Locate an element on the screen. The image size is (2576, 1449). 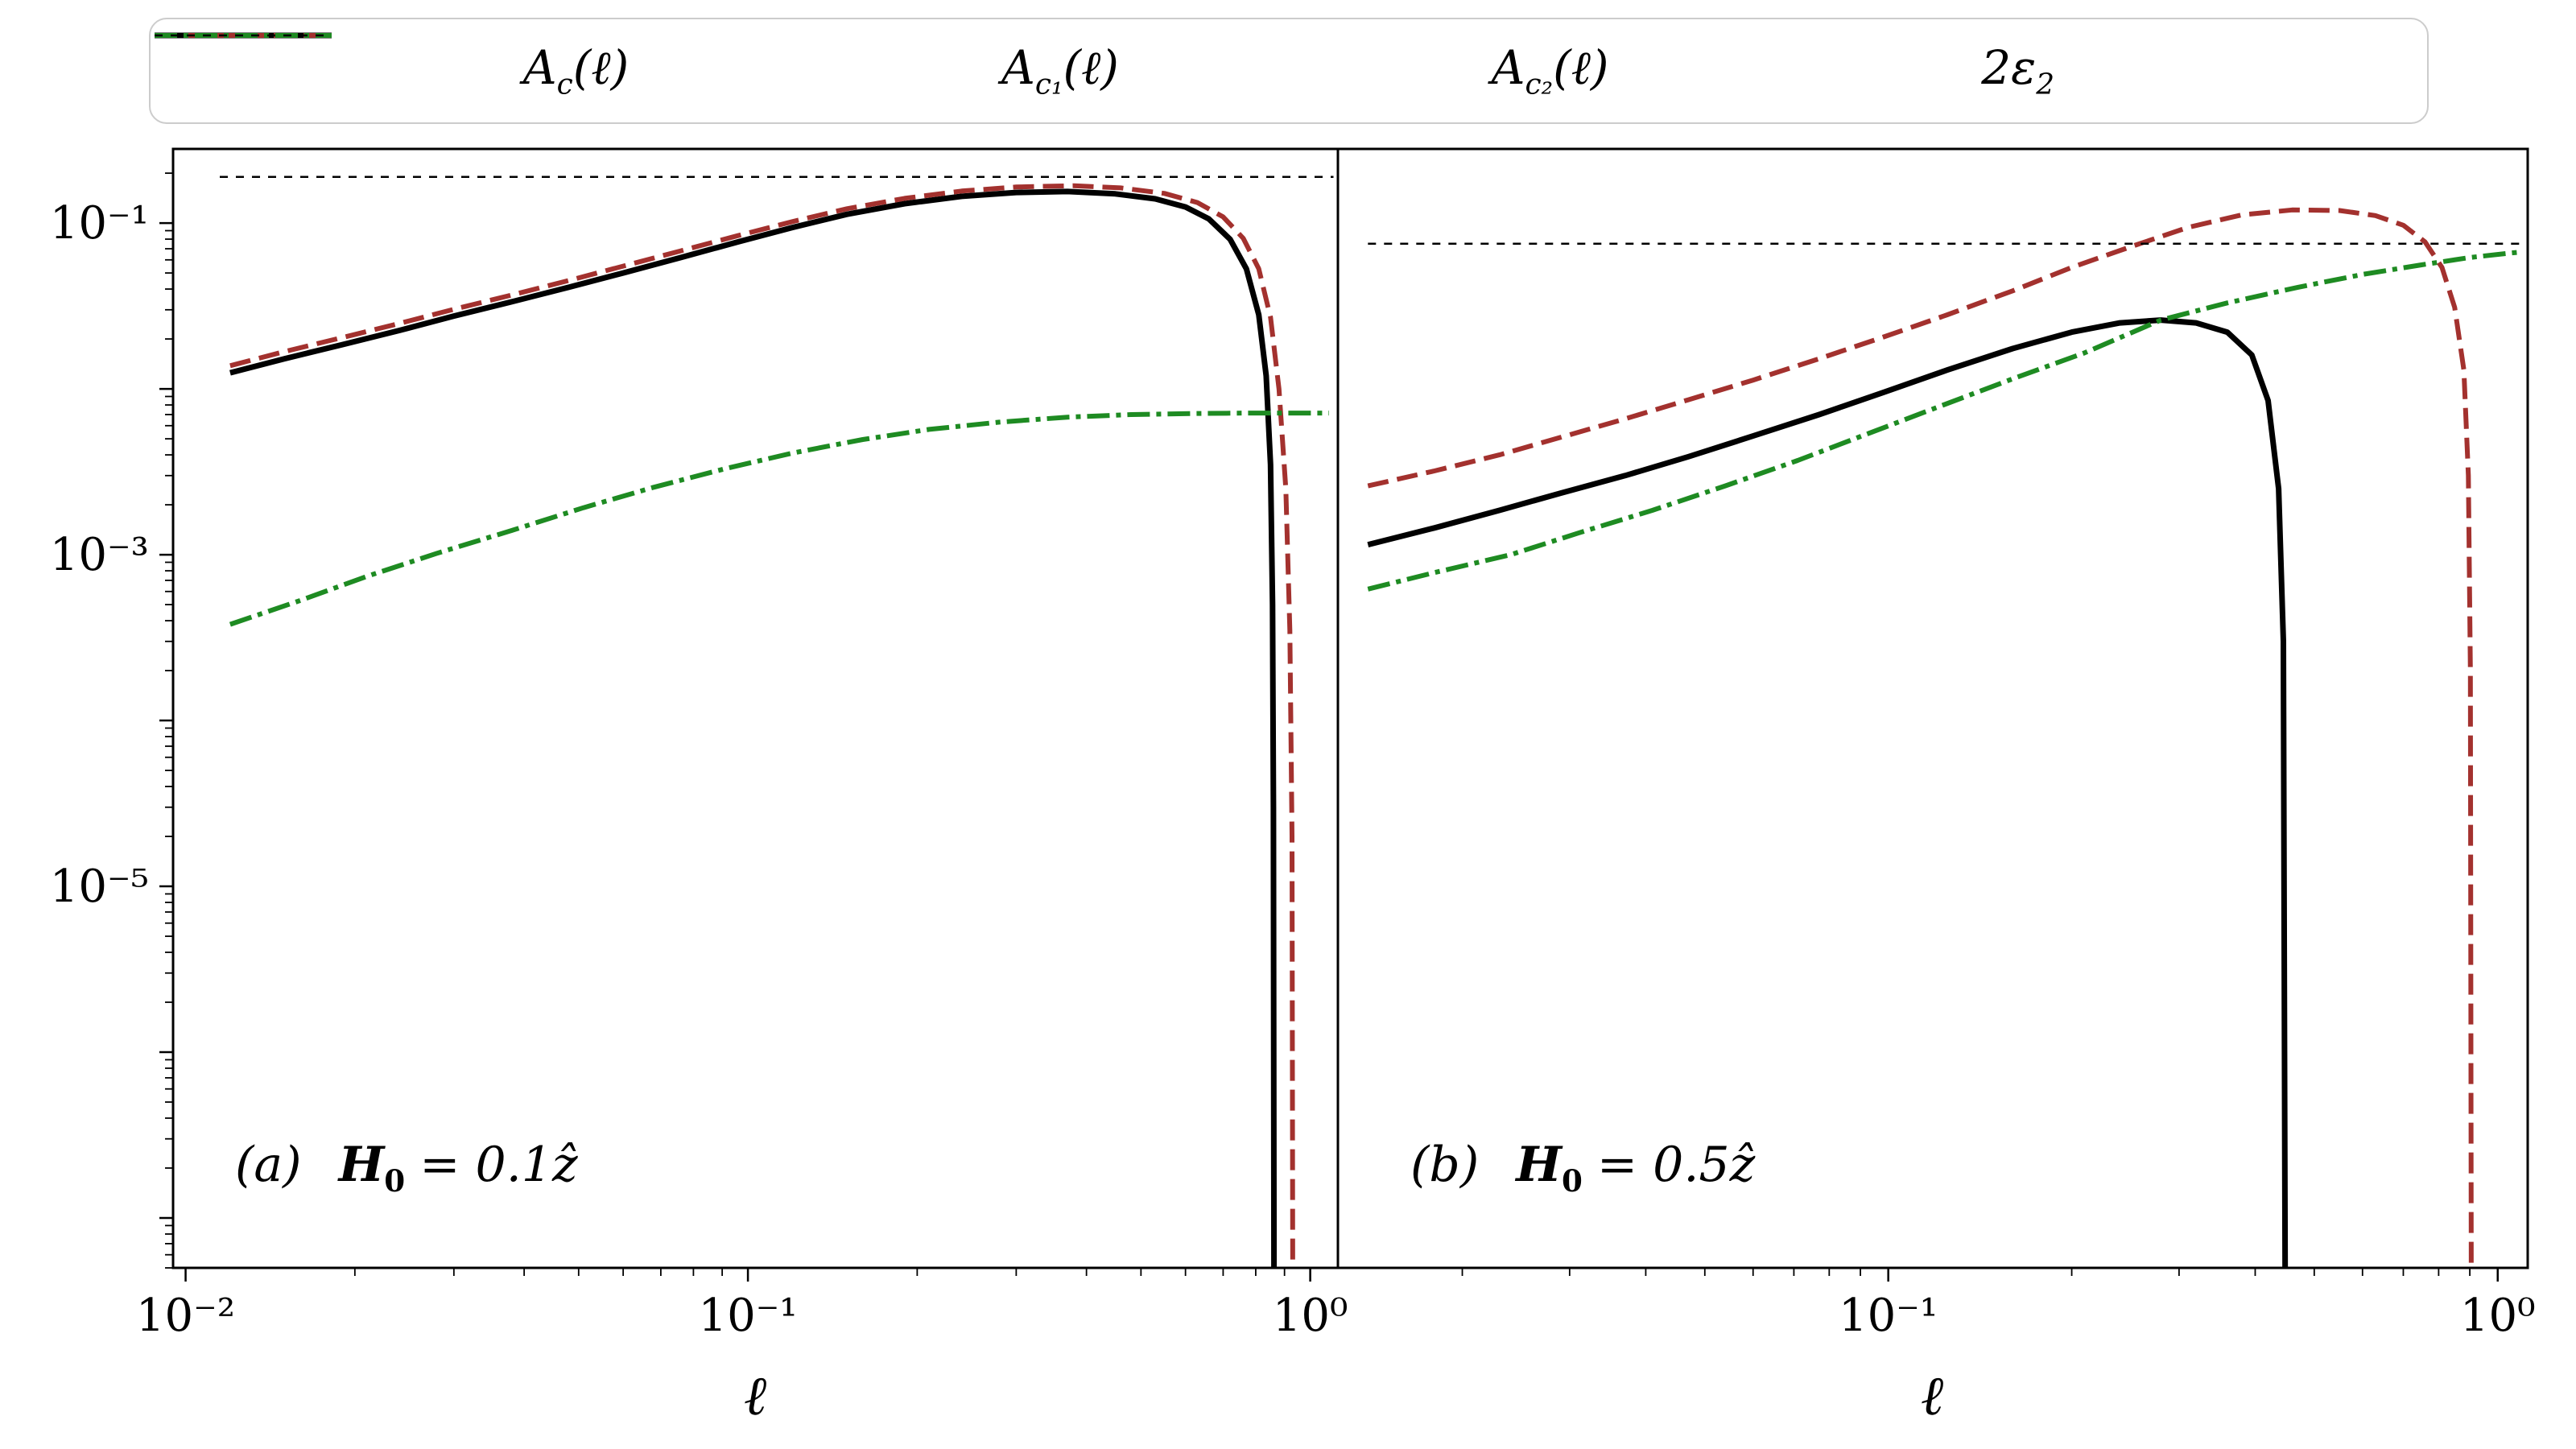
H0-vector-b: H0 is located at coordinates (1549, 1168).